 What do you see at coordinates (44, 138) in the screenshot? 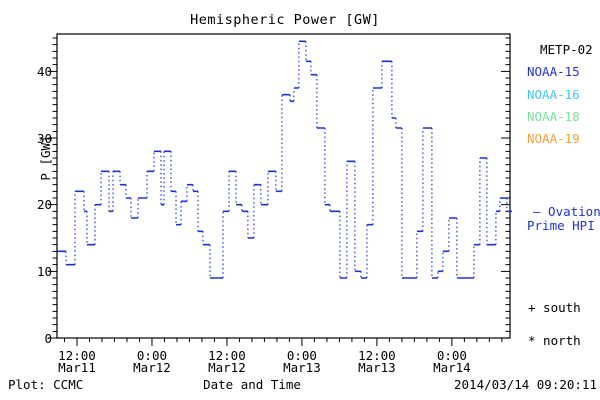
I see `y-tick-label: 30` at bounding box center [44, 138].